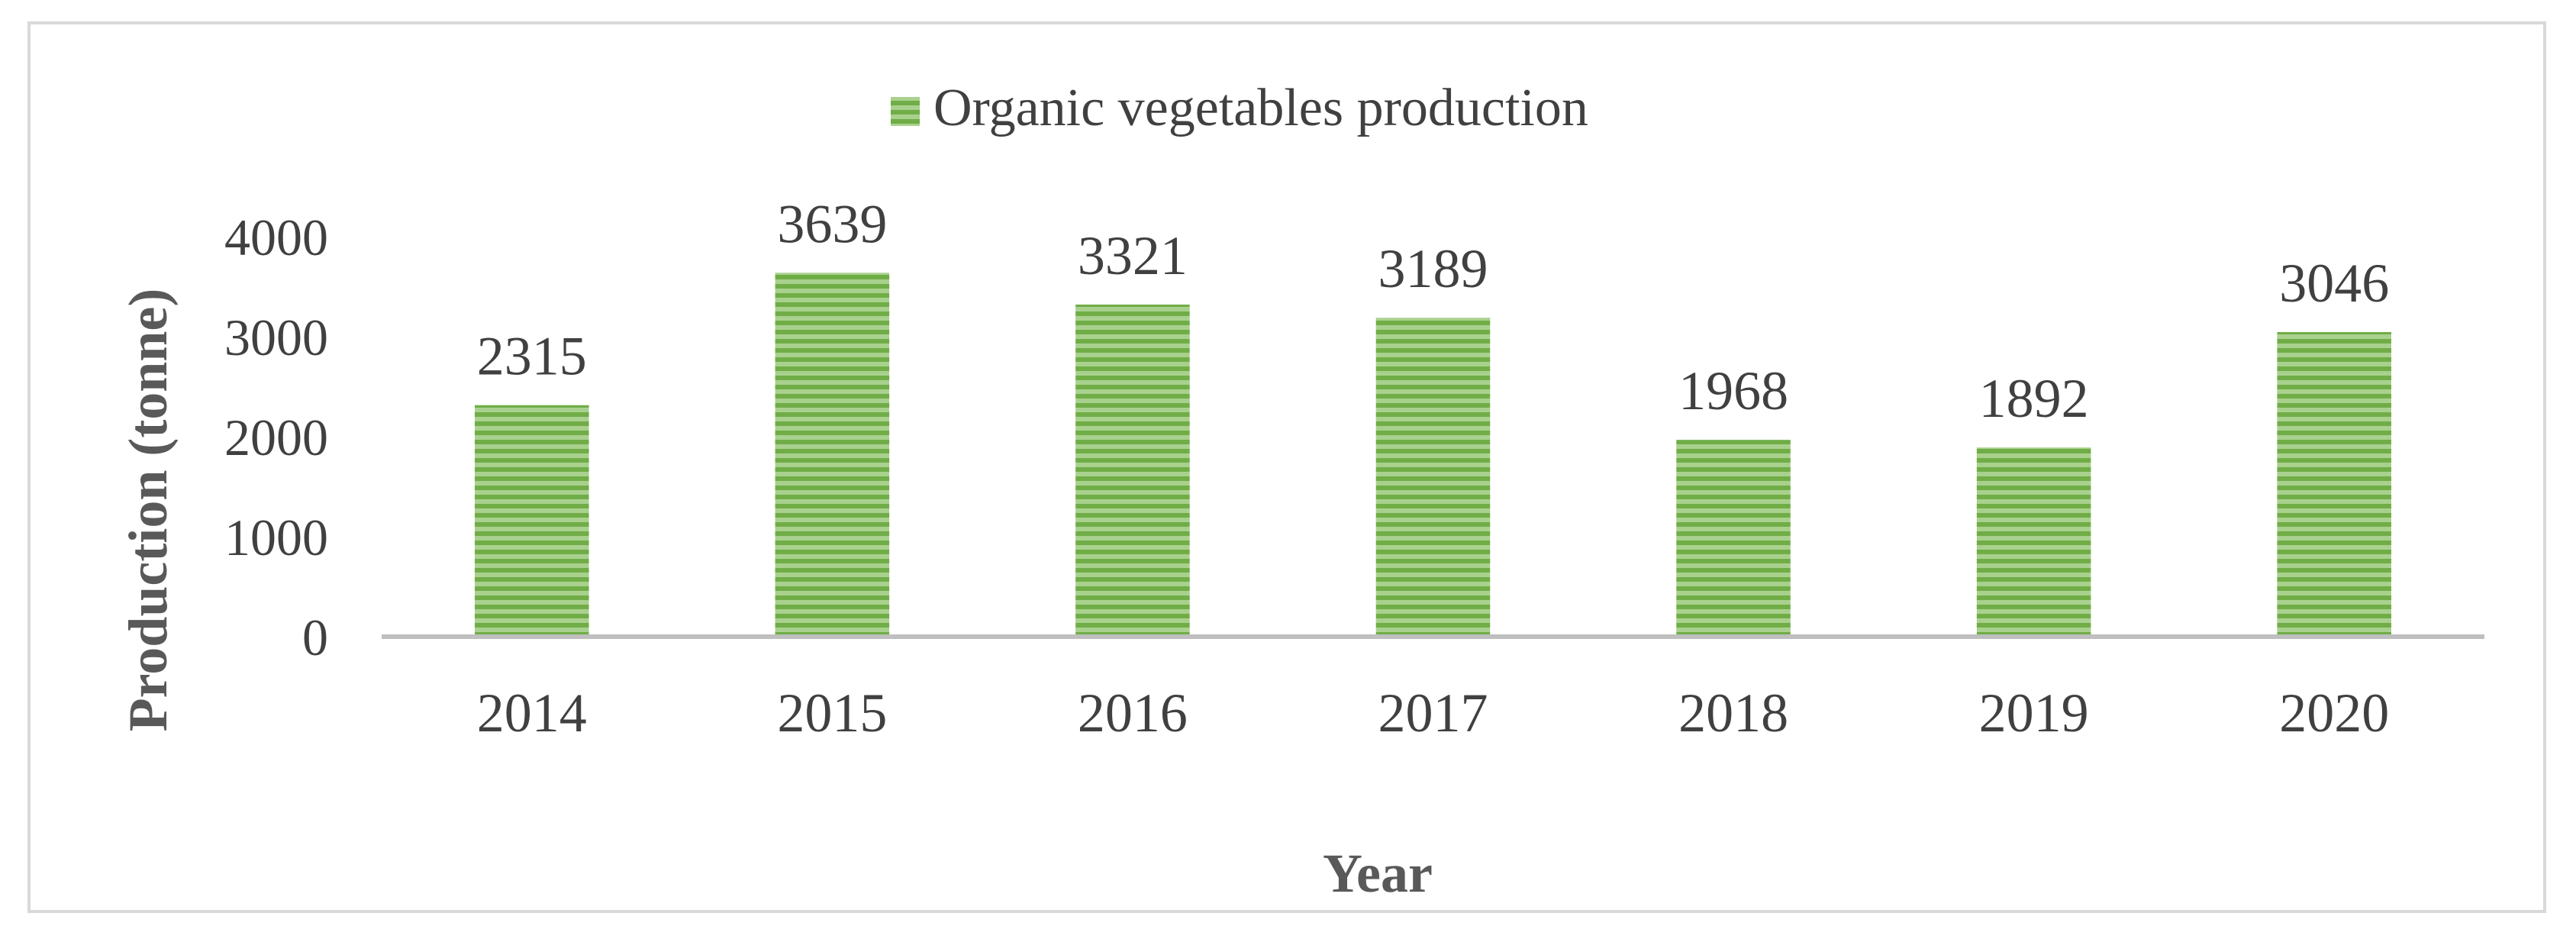 The image size is (2576, 939). What do you see at coordinates (276, 337) in the screenshot?
I see `y-tick-label: 3000` at bounding box center [276, 337].